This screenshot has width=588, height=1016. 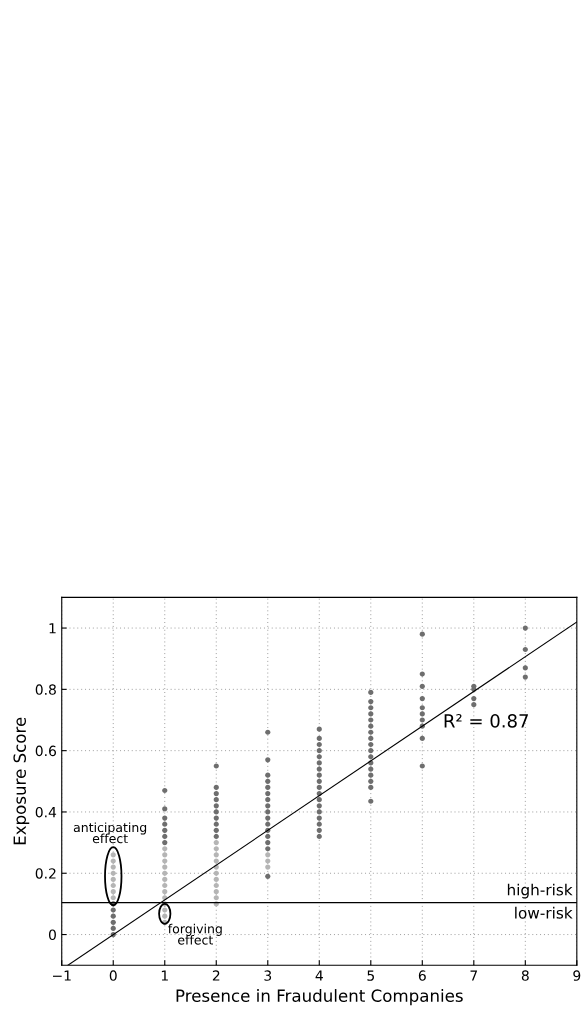 I want to click on x-tick-label: 0, so click(x=113, y=975).